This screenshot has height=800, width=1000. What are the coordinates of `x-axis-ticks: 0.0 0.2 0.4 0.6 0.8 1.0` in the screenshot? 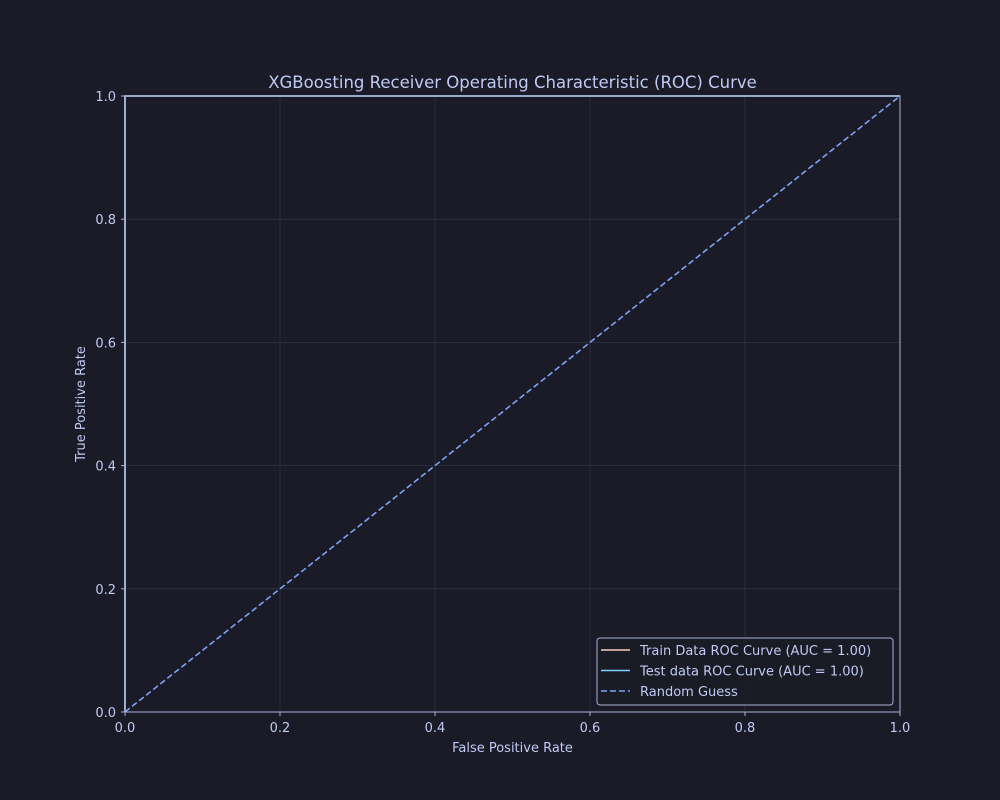 It's located at (513, 724).